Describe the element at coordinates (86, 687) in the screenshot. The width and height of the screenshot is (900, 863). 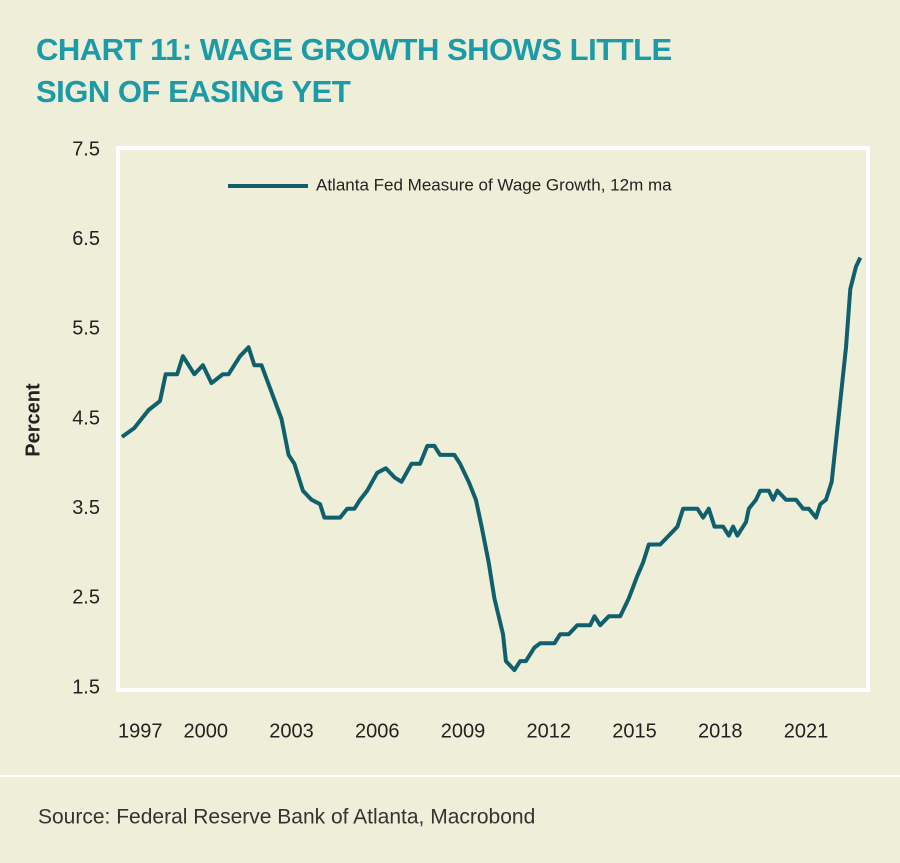
I see `y-tick-label: 1.5` at that location.